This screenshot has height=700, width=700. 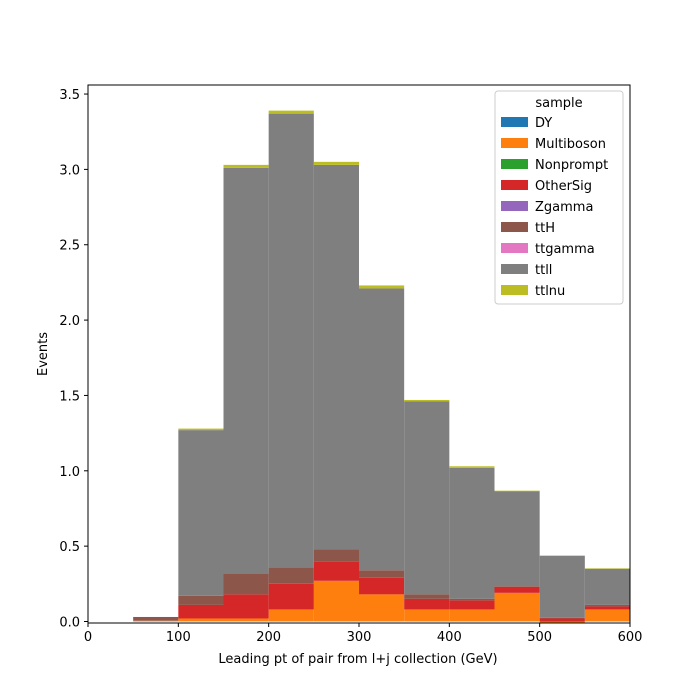 What do you see at coordinates (564, 207) in the screenshot?
I see `legend-entry-zgamma: Zgamma` at bounding box center [564, 207].